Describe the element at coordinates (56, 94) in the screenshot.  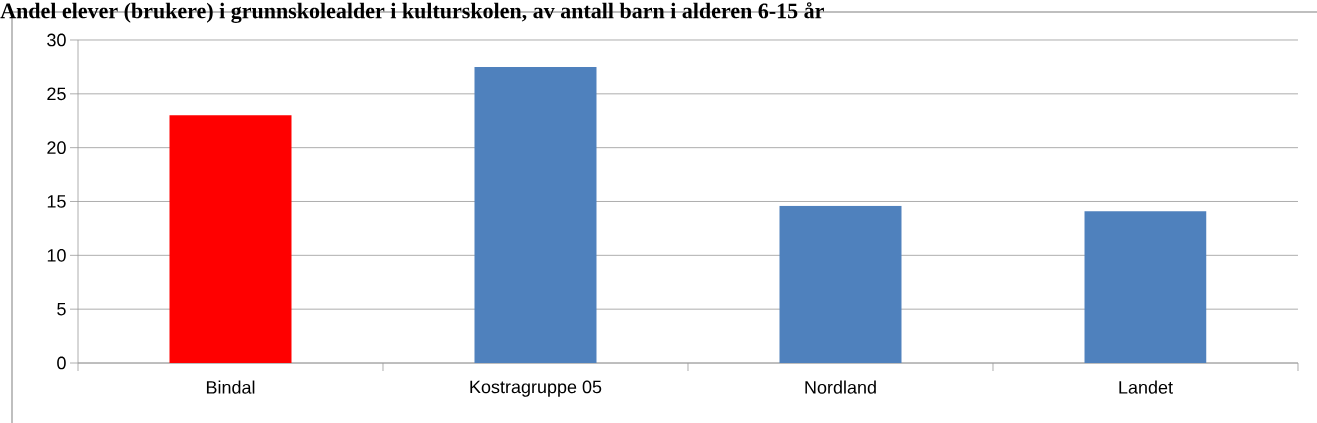
I see `y-tick-label: 25` at that location.